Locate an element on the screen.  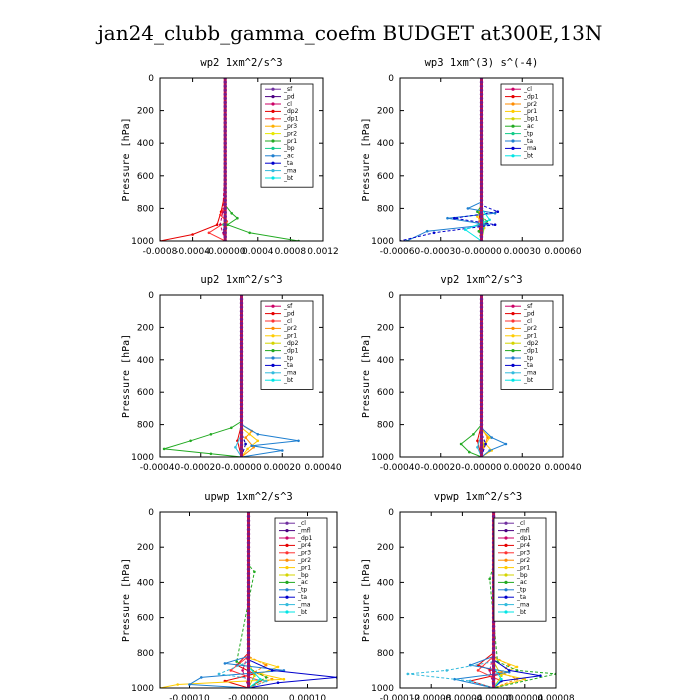
panel-title: vp2 1xm^2/s^3 is located at coordinates (481, 280).